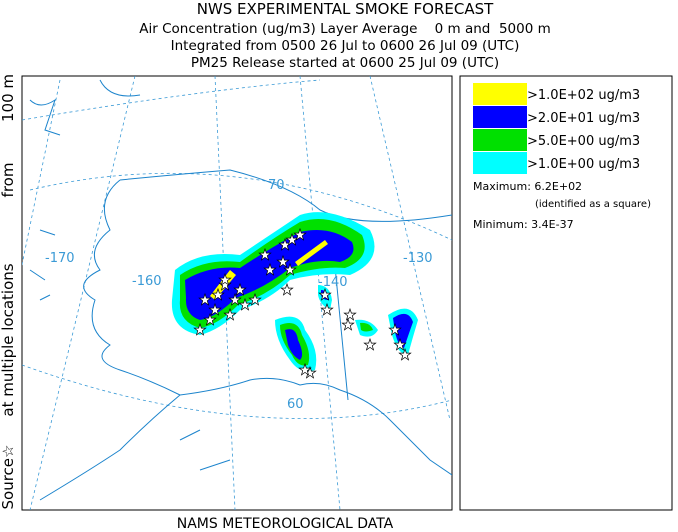 The height and width of the screenshot is (532, 678). What do you see at coordinates (583, 95) in the screenshot?
I see `legend-label: >1.0E+02 ug/m3` at bounding box center [583, 95].